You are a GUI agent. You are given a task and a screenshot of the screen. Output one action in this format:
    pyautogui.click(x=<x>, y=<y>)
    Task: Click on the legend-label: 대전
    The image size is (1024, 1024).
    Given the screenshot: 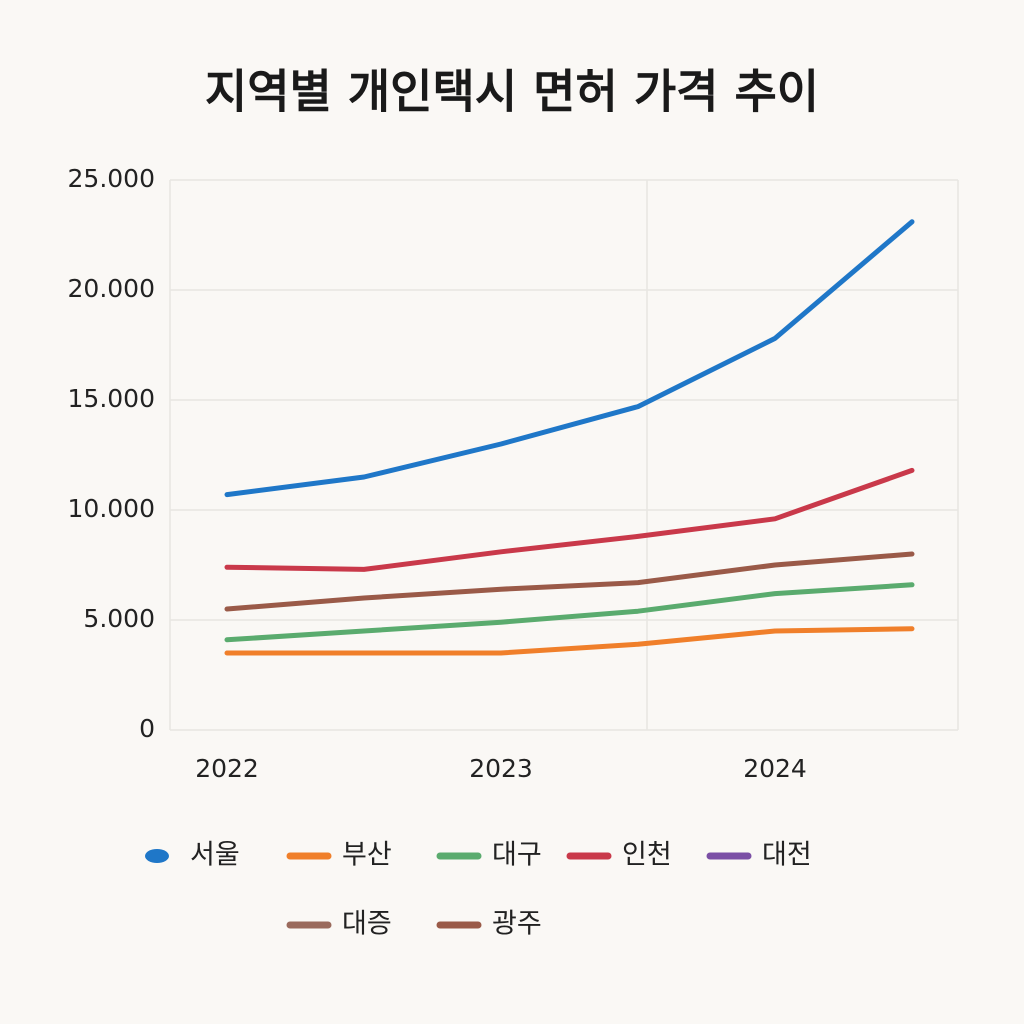 What is the action you would take?
    pyautogui.click(x=787, y=855)
    